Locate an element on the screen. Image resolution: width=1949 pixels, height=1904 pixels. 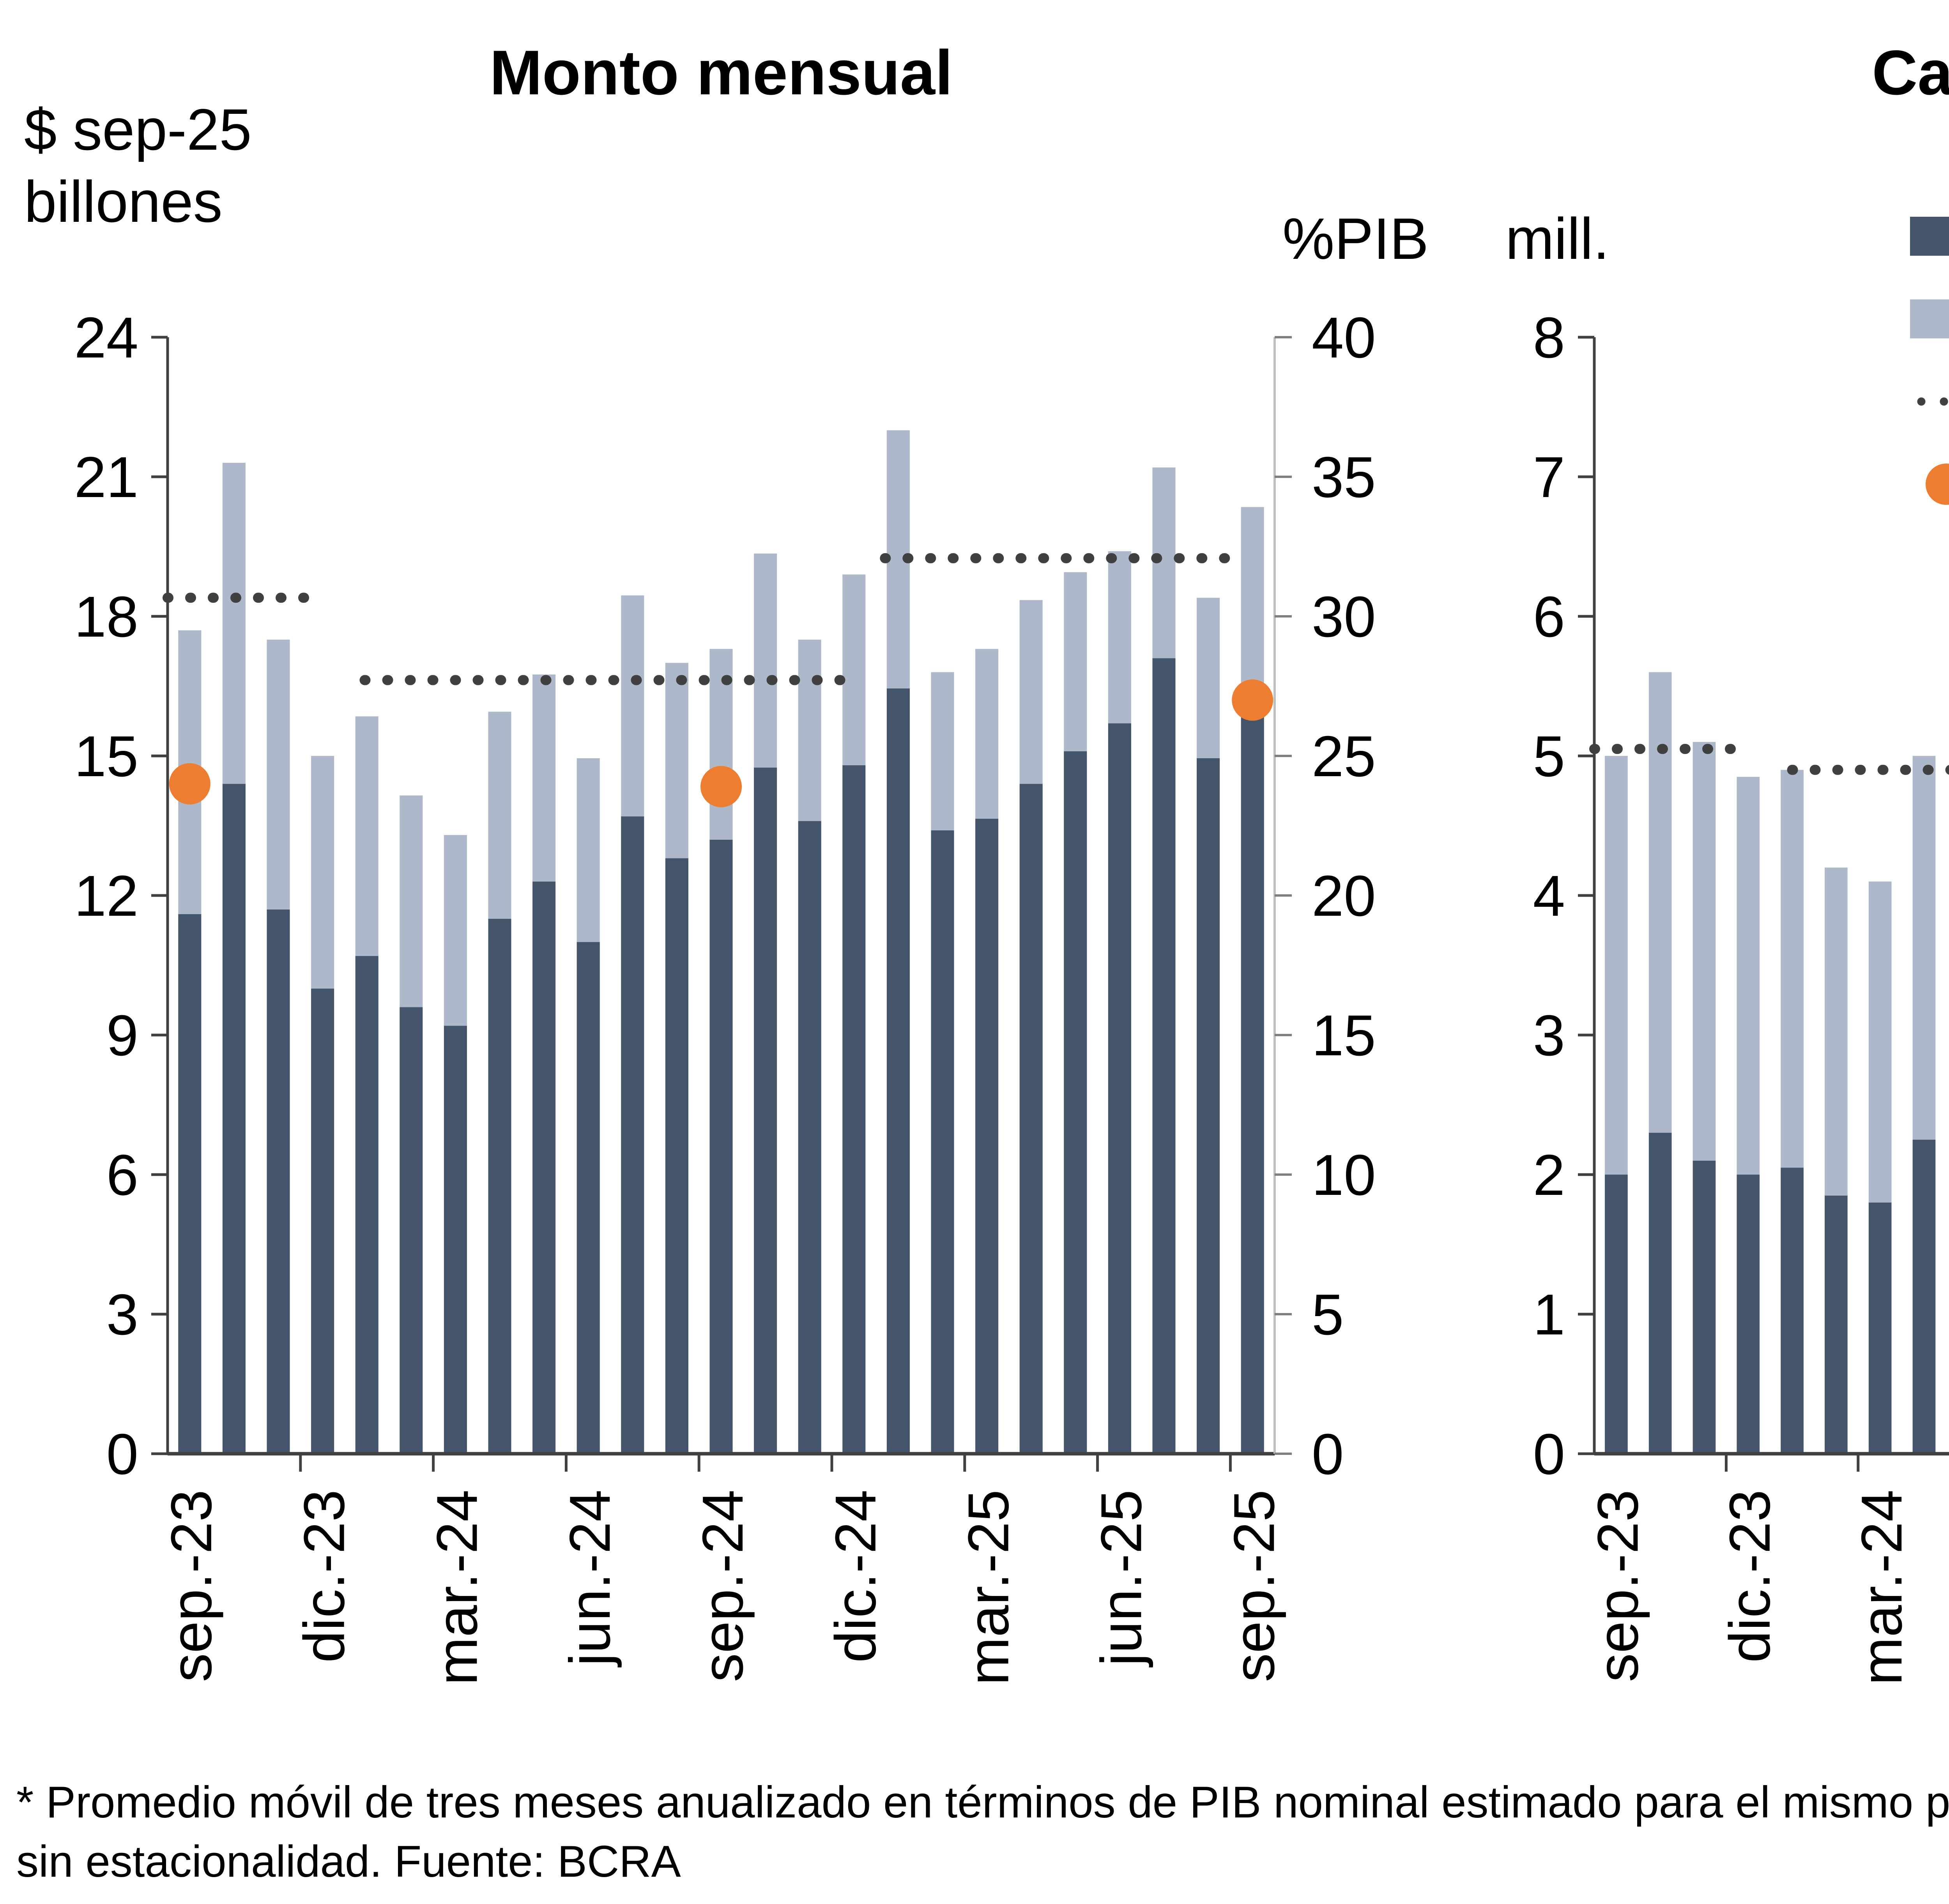
secondary-tick-label: 20 is located at coordinates (1344, 896).